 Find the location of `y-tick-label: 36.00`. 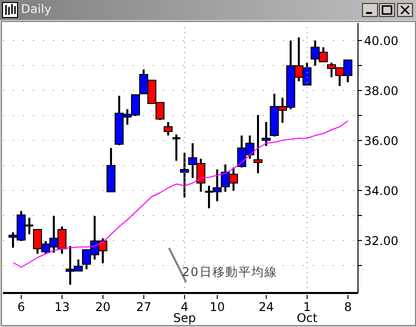

y-tick-label: 36.00 is located at coordinates (381, 141).